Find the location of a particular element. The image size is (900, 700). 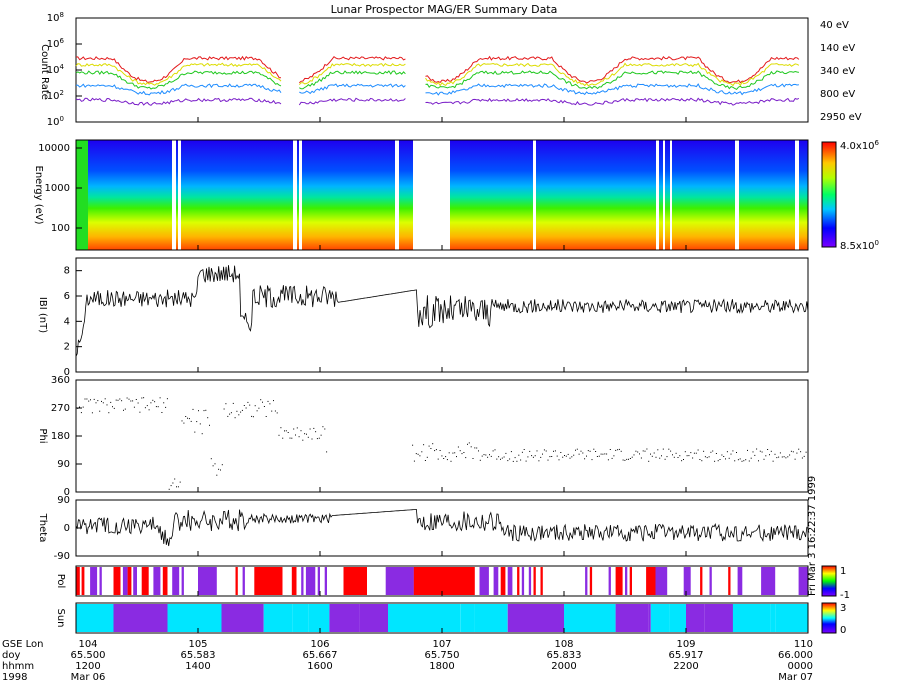

theta-ytick-label: -90 is located at coordinates (62, 556).